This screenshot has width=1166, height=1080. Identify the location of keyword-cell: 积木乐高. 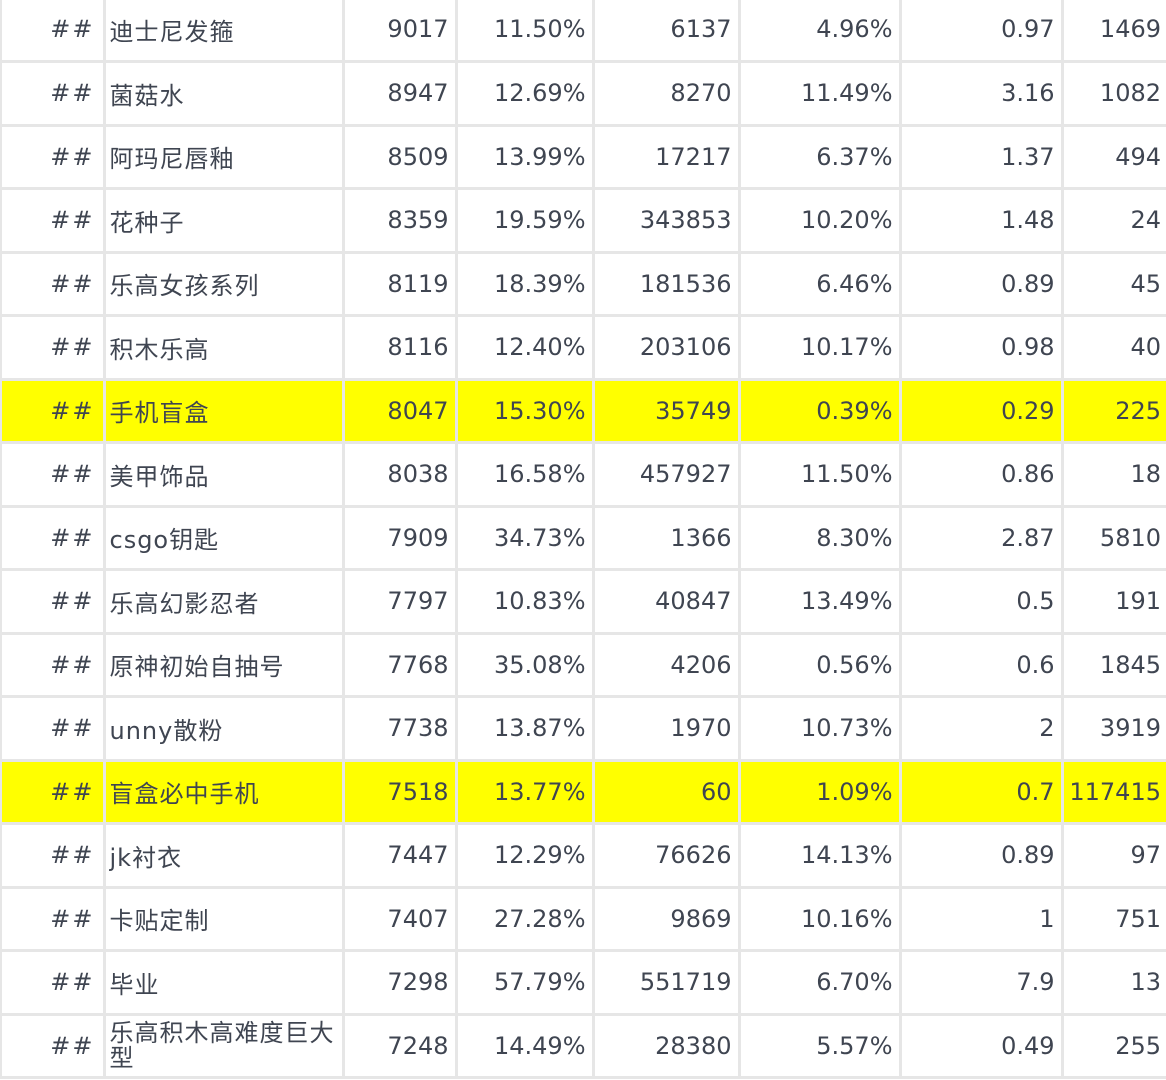
(222, 348).